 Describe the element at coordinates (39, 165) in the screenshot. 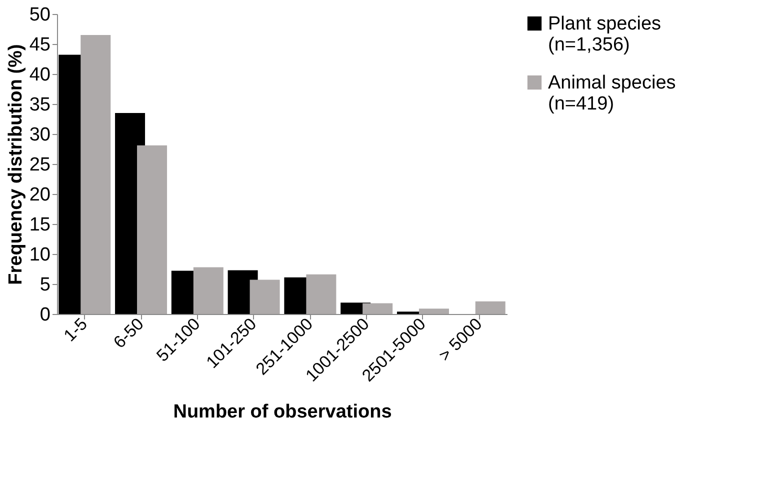

I see `y-tick-label: 25` at that location.